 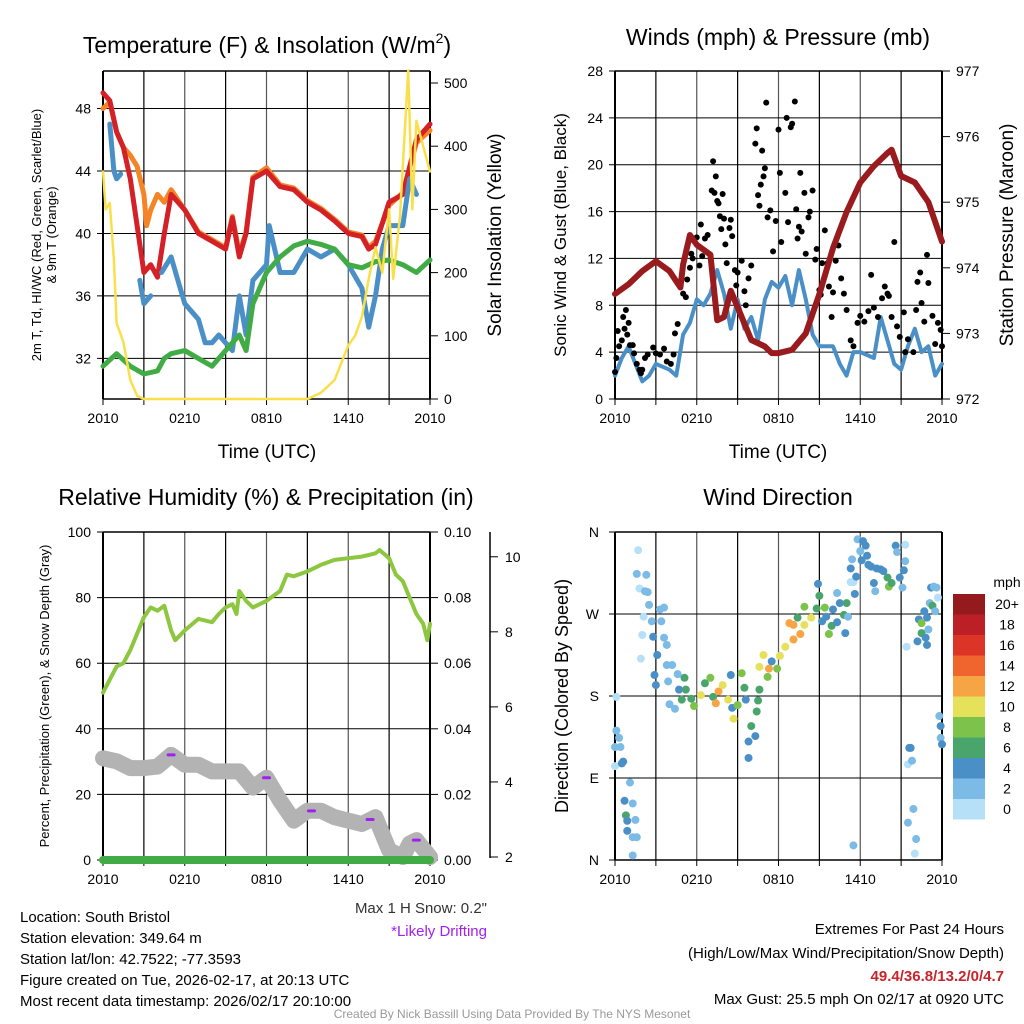 I want to click on temperature-ylabel-line2: & 9m T (Orange), so click(x=51, y=234).